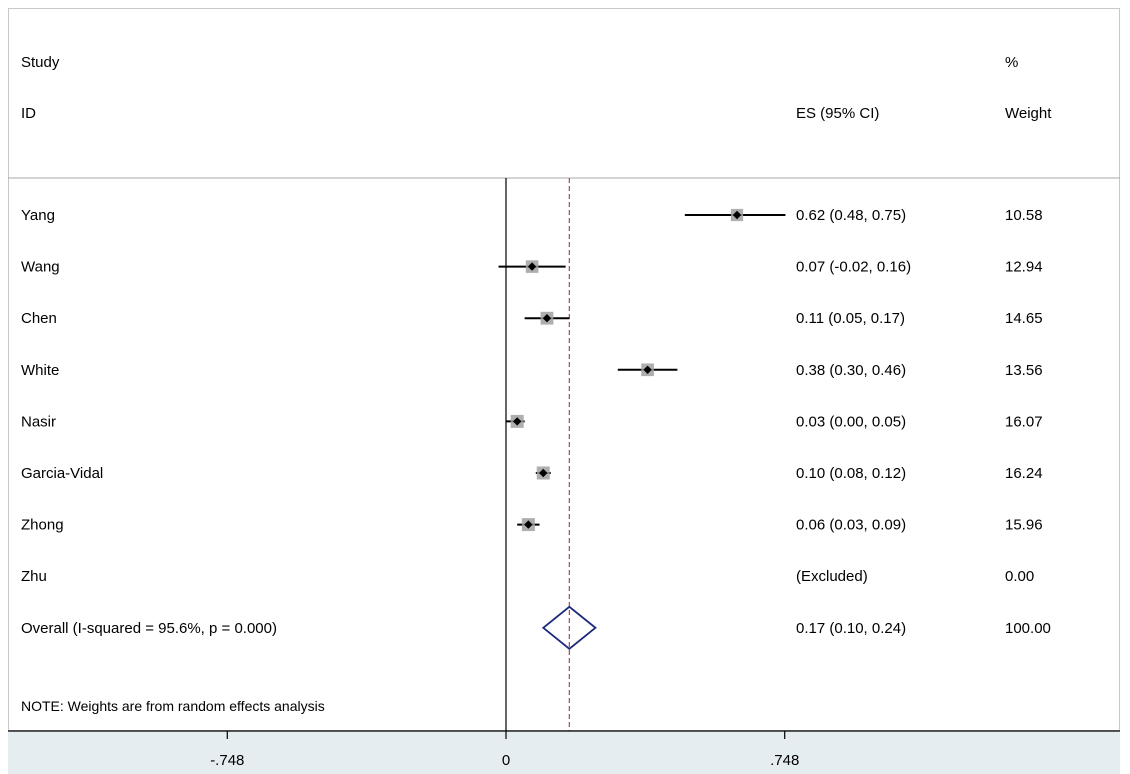 This screenshot has width=1130, height=774. What do you see at coordinates (149, 628) in the screenshot?
I see `overall-label: Overall (I-squared = 95.6%, p = 0.000)` at bounding box center [149, 628].